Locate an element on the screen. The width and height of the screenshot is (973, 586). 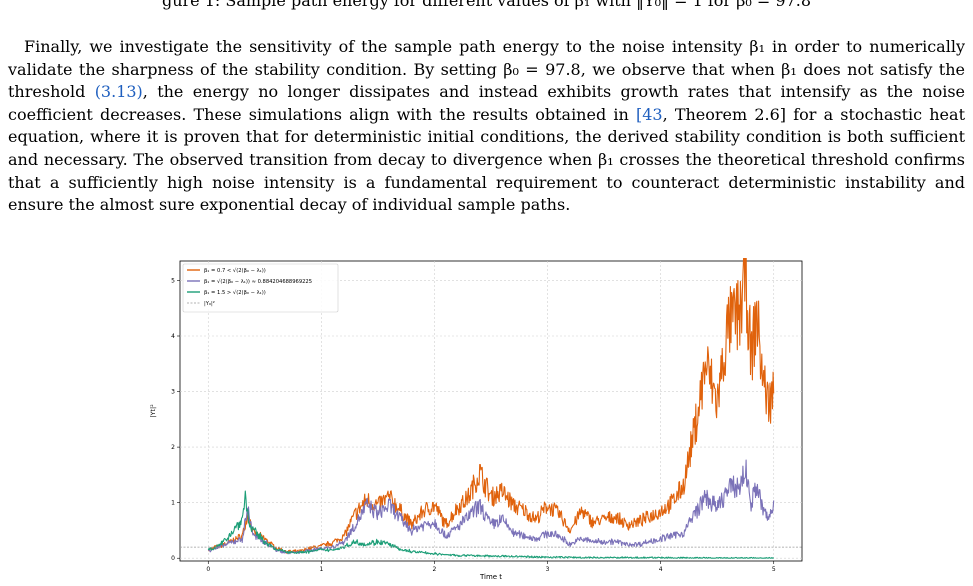
x-axis-label: Time t is located at coordinates (490, 577).